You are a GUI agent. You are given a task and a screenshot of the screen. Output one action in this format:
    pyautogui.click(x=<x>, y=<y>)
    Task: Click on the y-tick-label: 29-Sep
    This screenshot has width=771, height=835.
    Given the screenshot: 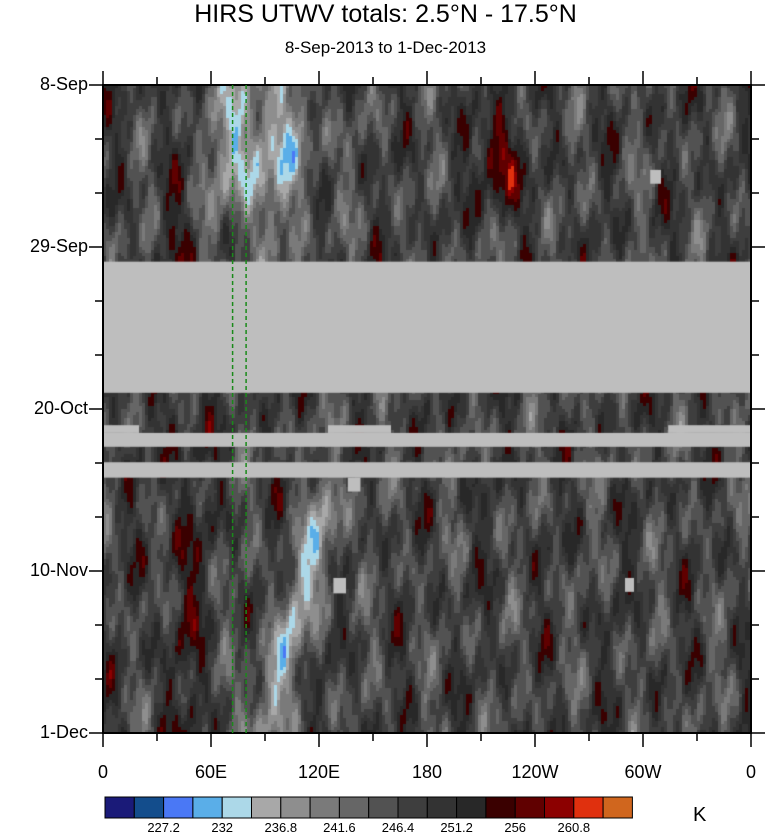 What is the action you would take?
    pyautogui.click(x=58, y=246)
    